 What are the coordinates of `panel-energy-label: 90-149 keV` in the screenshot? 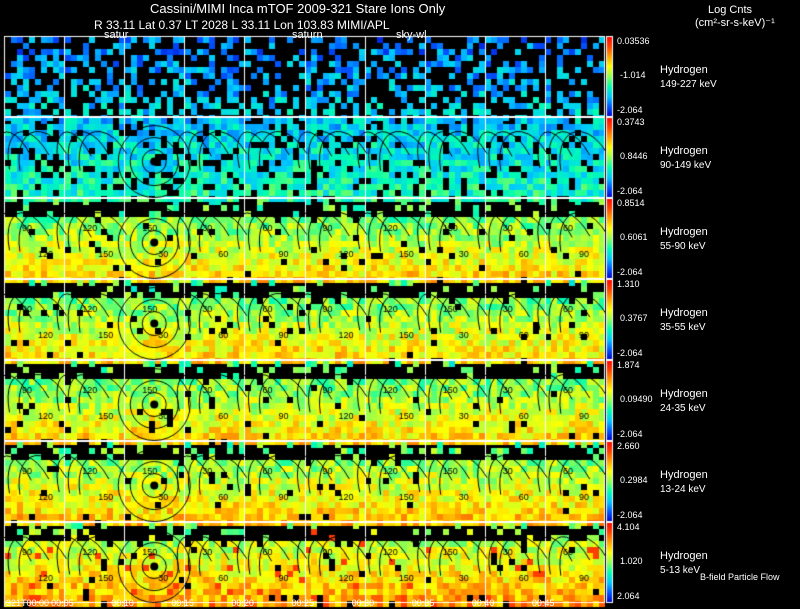 It's located at (686, 165).